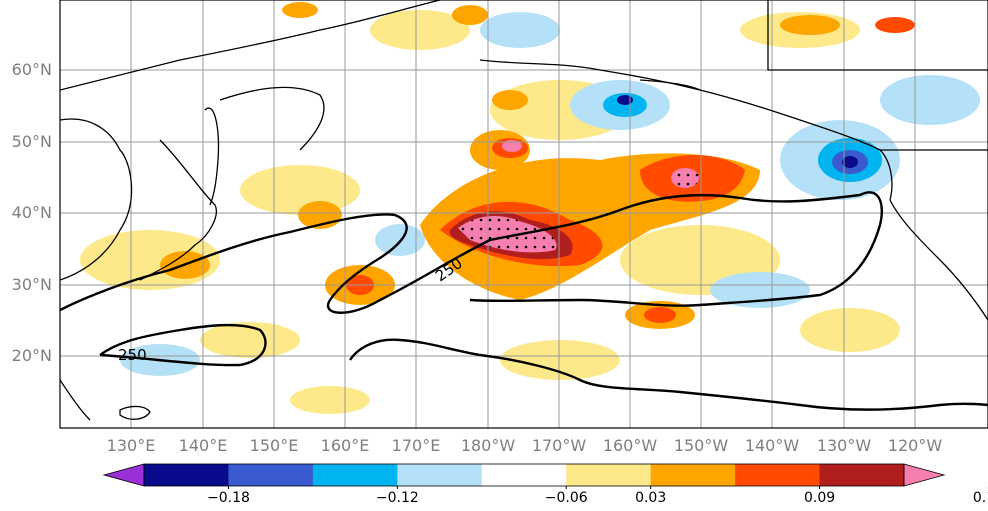 The height and width of the screenshot is (511, 988). Describe the element at coordinates (772, 445) in the screenshot. I see `longitude-label: 140°W` at that location.